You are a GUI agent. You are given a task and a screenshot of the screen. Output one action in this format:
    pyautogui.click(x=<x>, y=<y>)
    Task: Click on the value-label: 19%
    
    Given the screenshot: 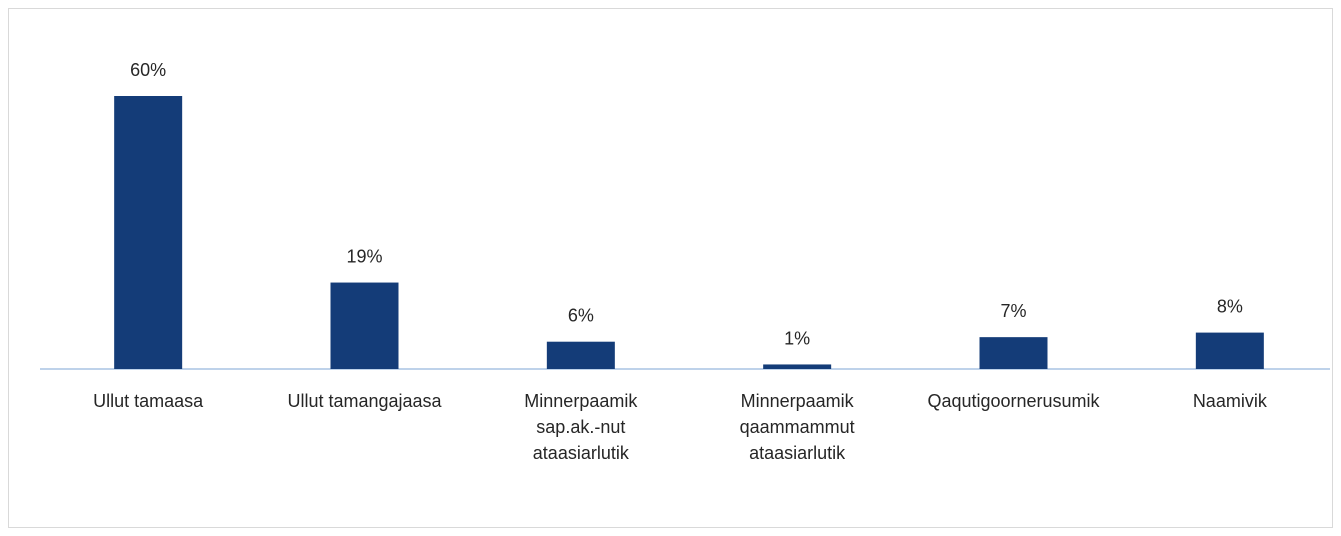 What is the action you would take?
    pyautogui.click(x=364, y=257)
    